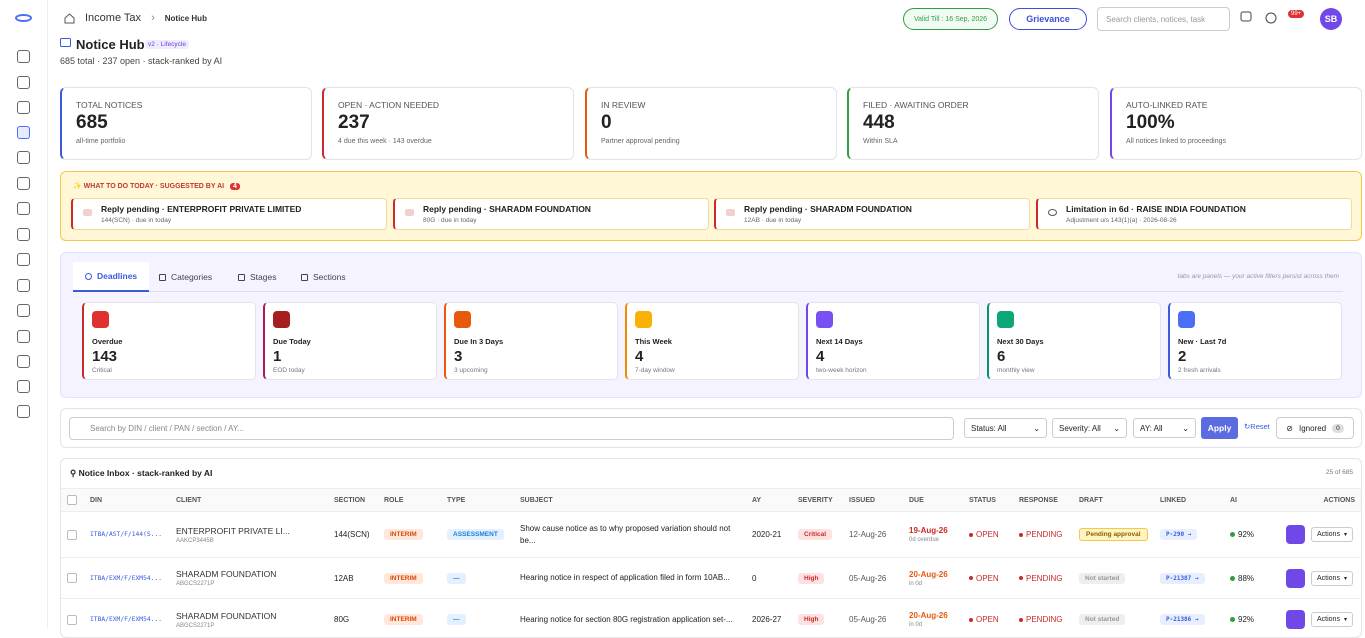 The width and height of the screenshot is (1365, 638). I want to click on deadline-card: Due In 3 Days 3 3 upcoming, so click(531, 341).